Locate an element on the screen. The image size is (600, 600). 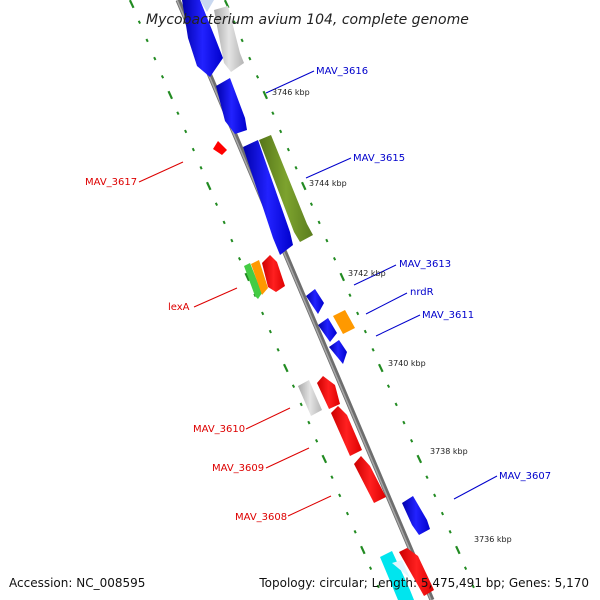
gene-label-mav-3611: MAV_3611 is located at coordinates (448, 315).